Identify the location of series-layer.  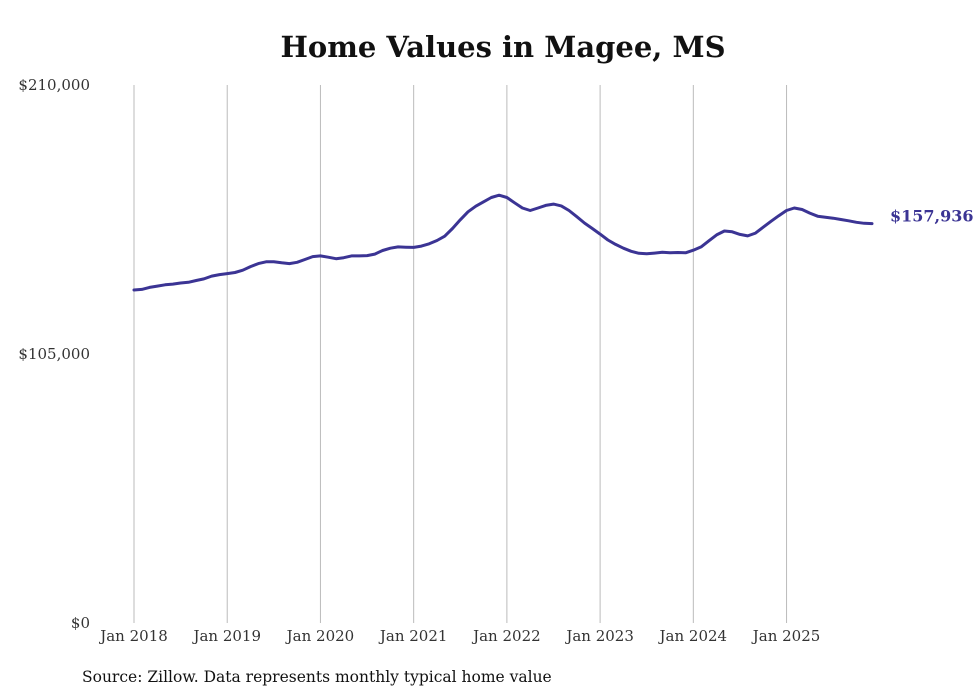
(503, 242).